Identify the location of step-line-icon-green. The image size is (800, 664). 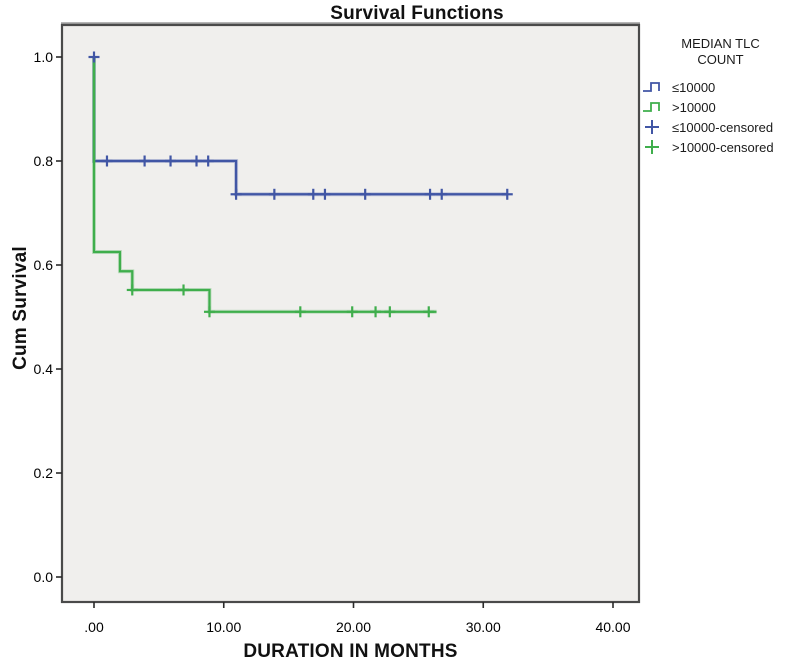
(657, 107).